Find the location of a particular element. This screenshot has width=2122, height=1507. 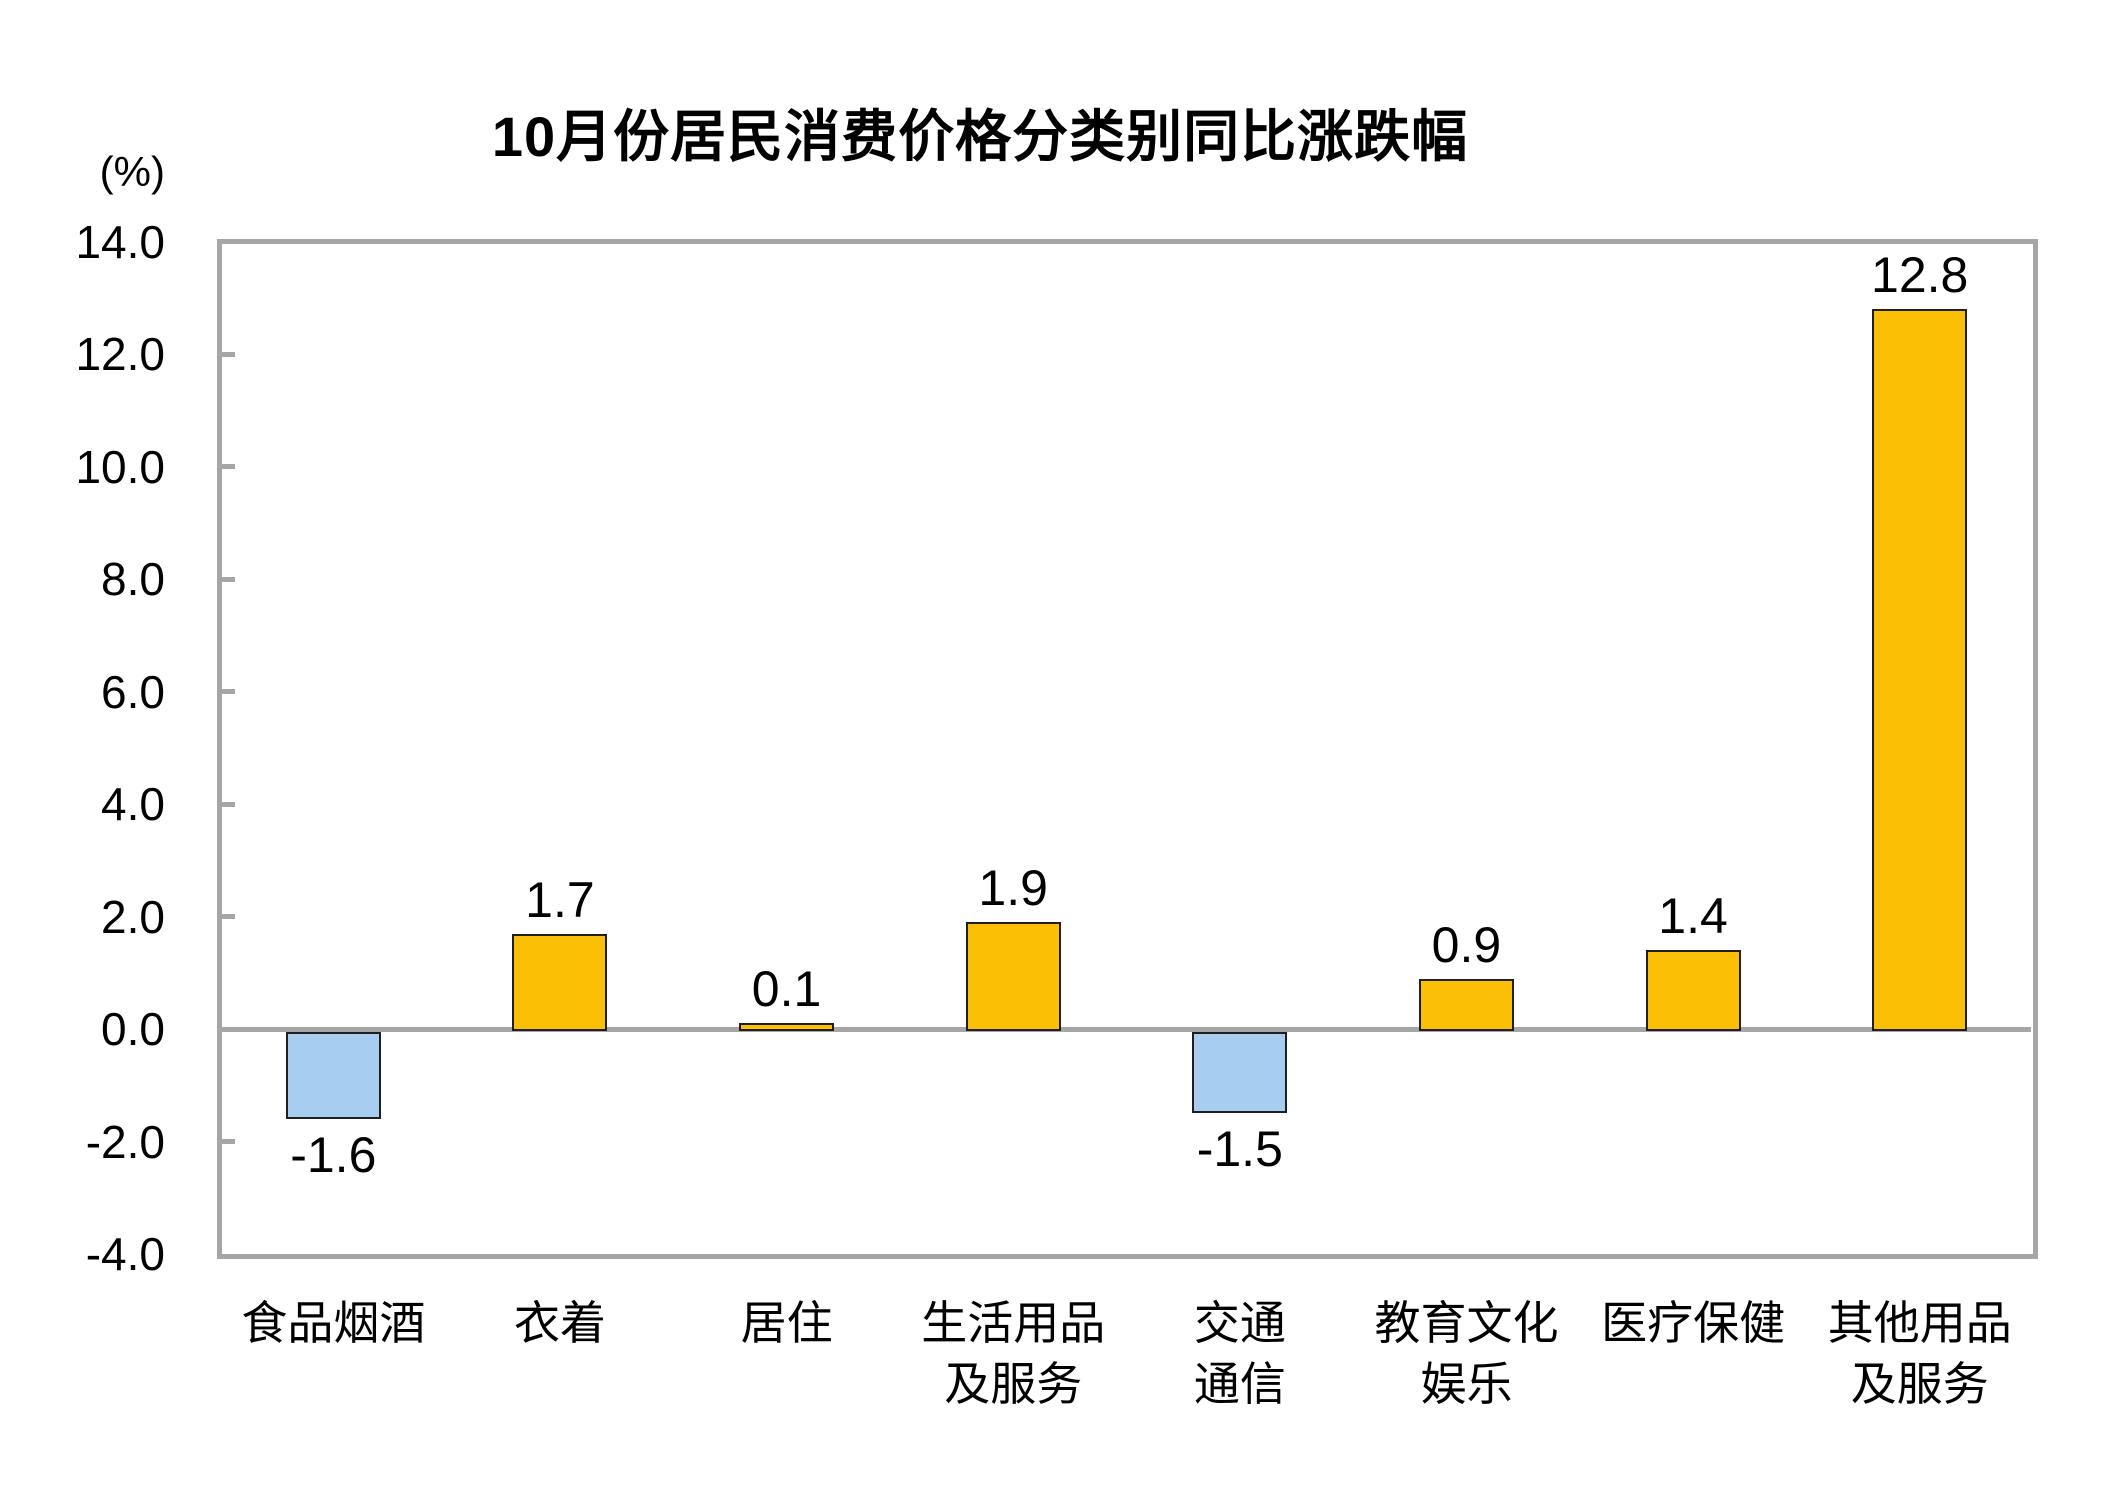

chart-title: 10月份居民消费价格分类别同比涨跌幅 is located at coordinates (980, 136).